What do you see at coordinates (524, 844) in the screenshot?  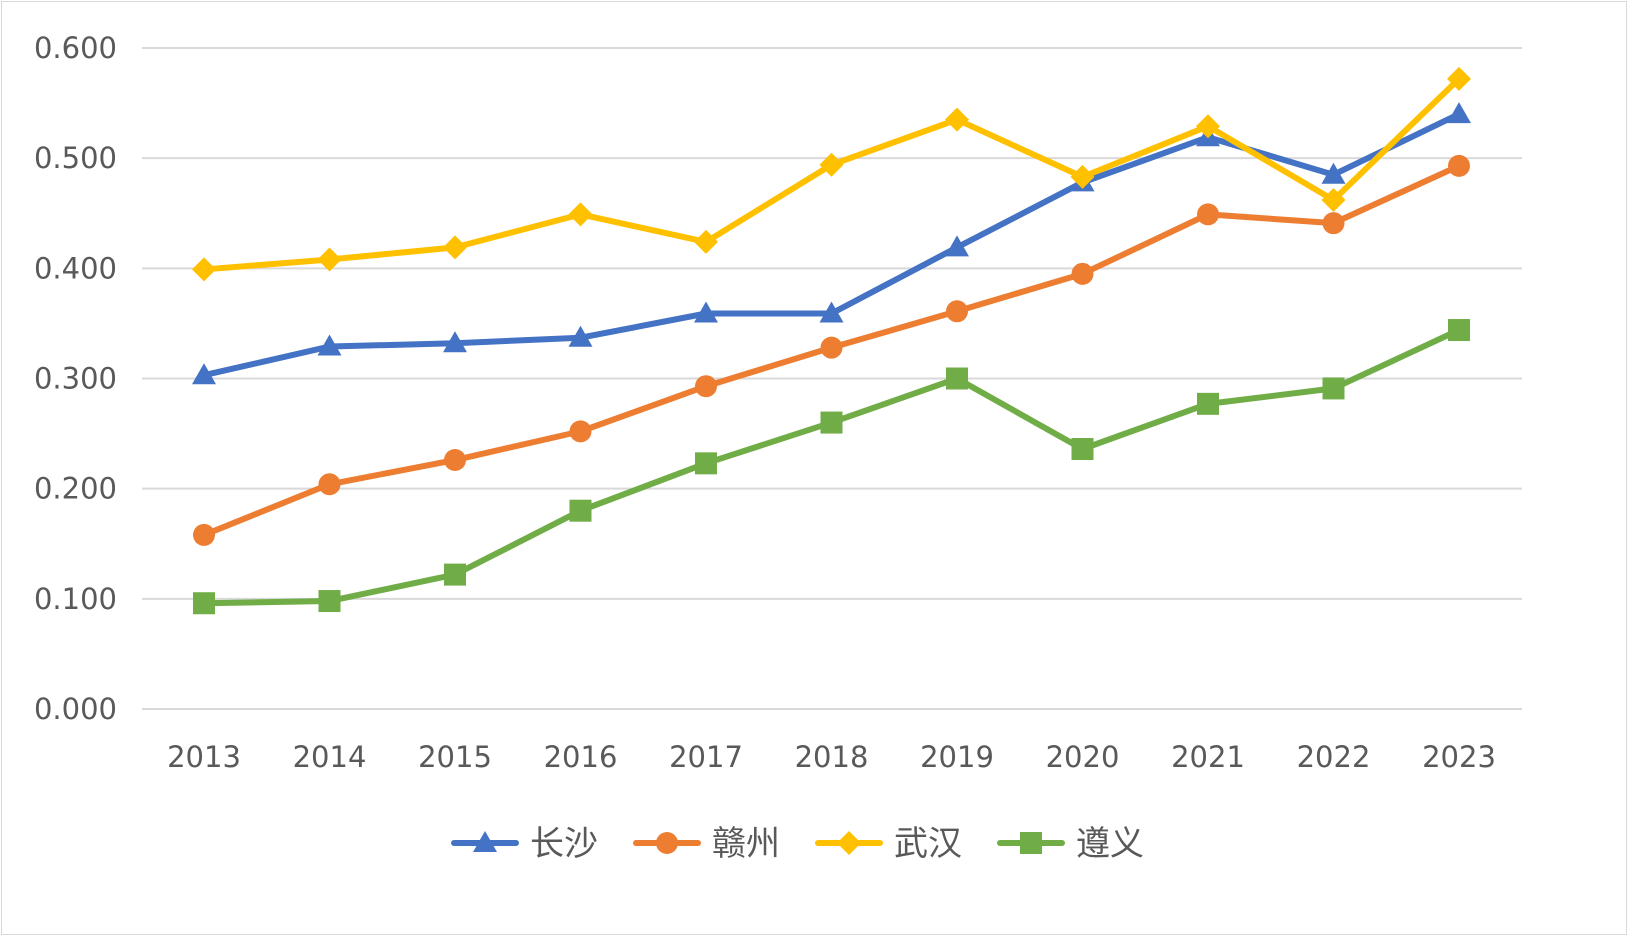 I see `legend-item: 长沙` at bounding box center [524, 844].